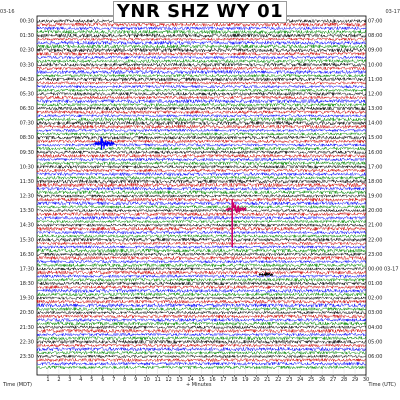 This screenshot has width=400, height=400. I want to click on left-time-label: 22:30, so click(27, 342).